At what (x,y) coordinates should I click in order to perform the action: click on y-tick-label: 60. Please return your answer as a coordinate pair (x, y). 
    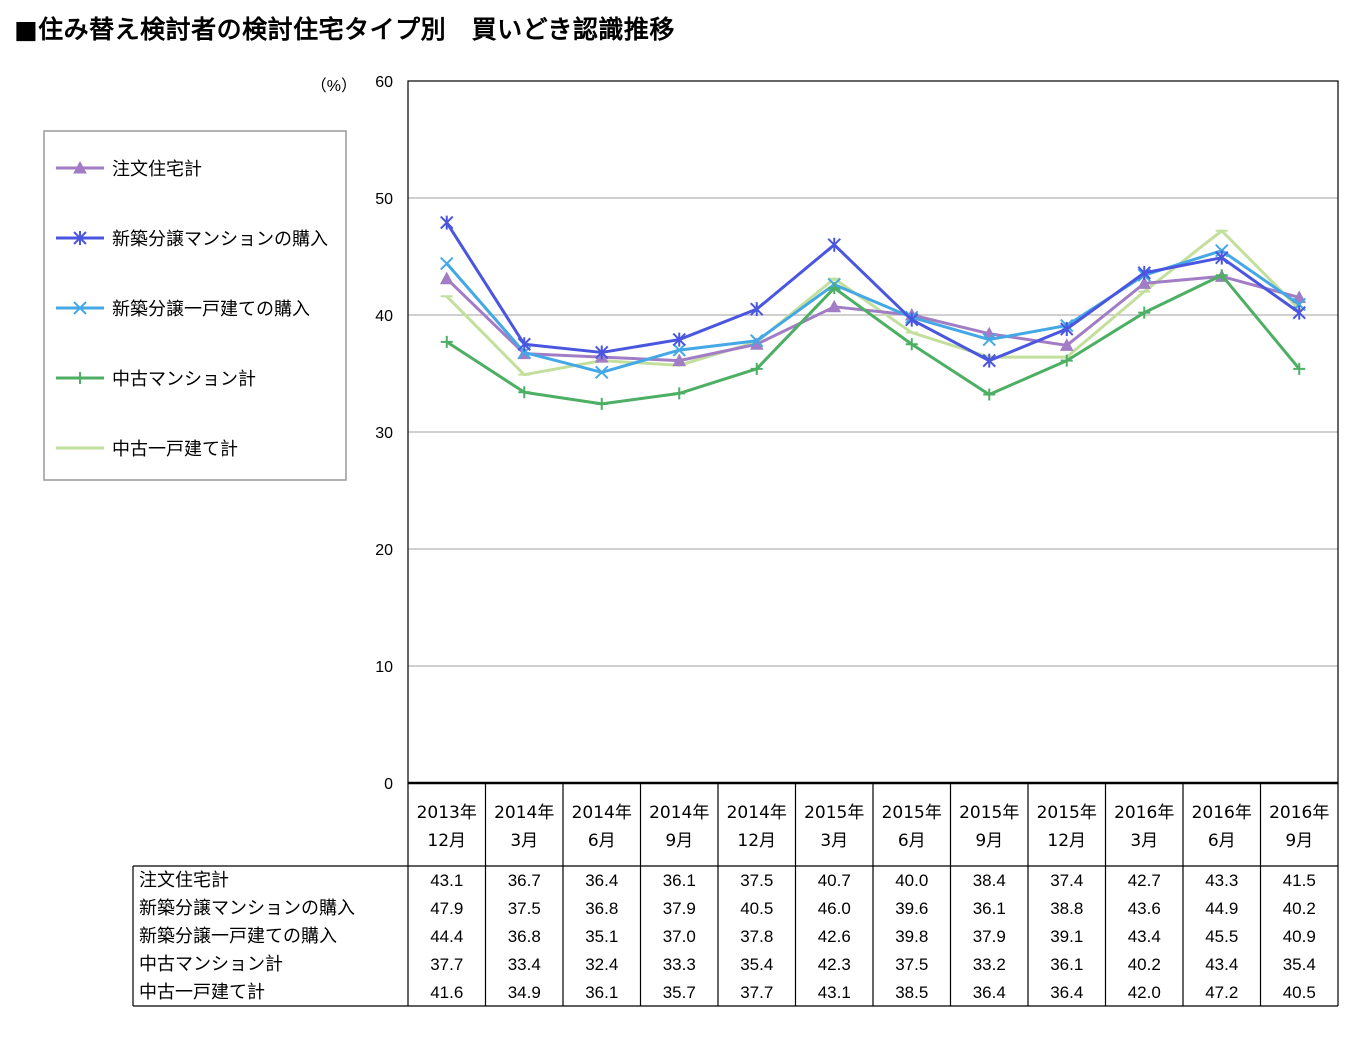
    Looking at the image, I should click on (384, 82).